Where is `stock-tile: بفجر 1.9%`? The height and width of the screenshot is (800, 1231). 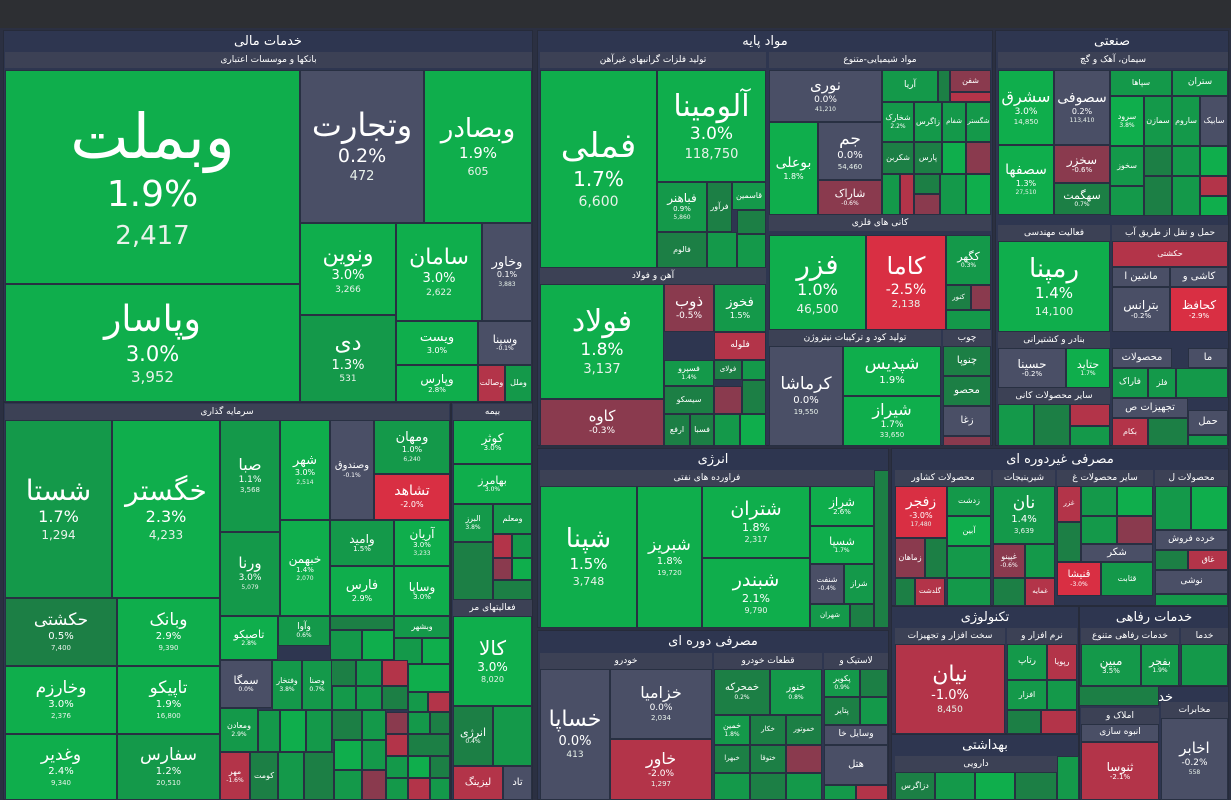
stock-tile: بفجر 1.9% is located at coordinates (1160, 665).